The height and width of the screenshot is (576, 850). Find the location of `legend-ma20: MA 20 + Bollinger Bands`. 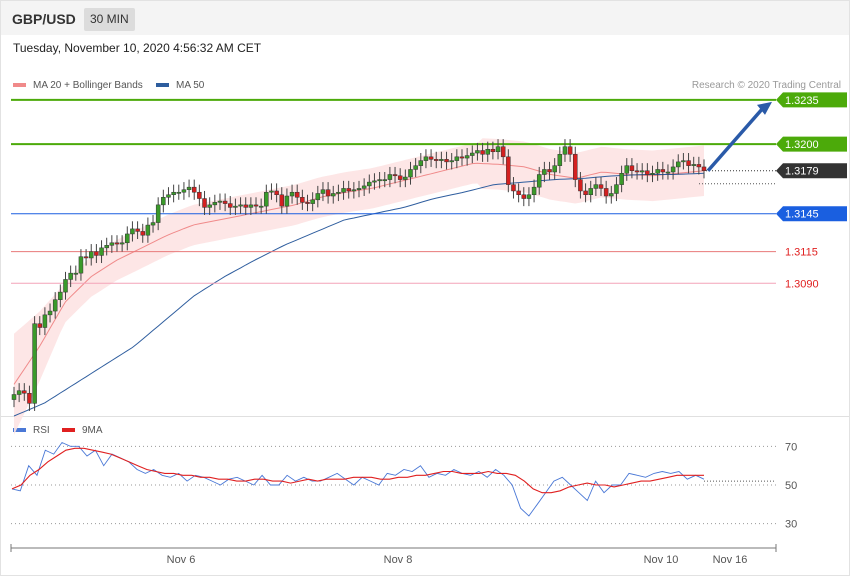

legend-ma20: MA 20 + Bollinger Bands is located at coordinates (78, 85).